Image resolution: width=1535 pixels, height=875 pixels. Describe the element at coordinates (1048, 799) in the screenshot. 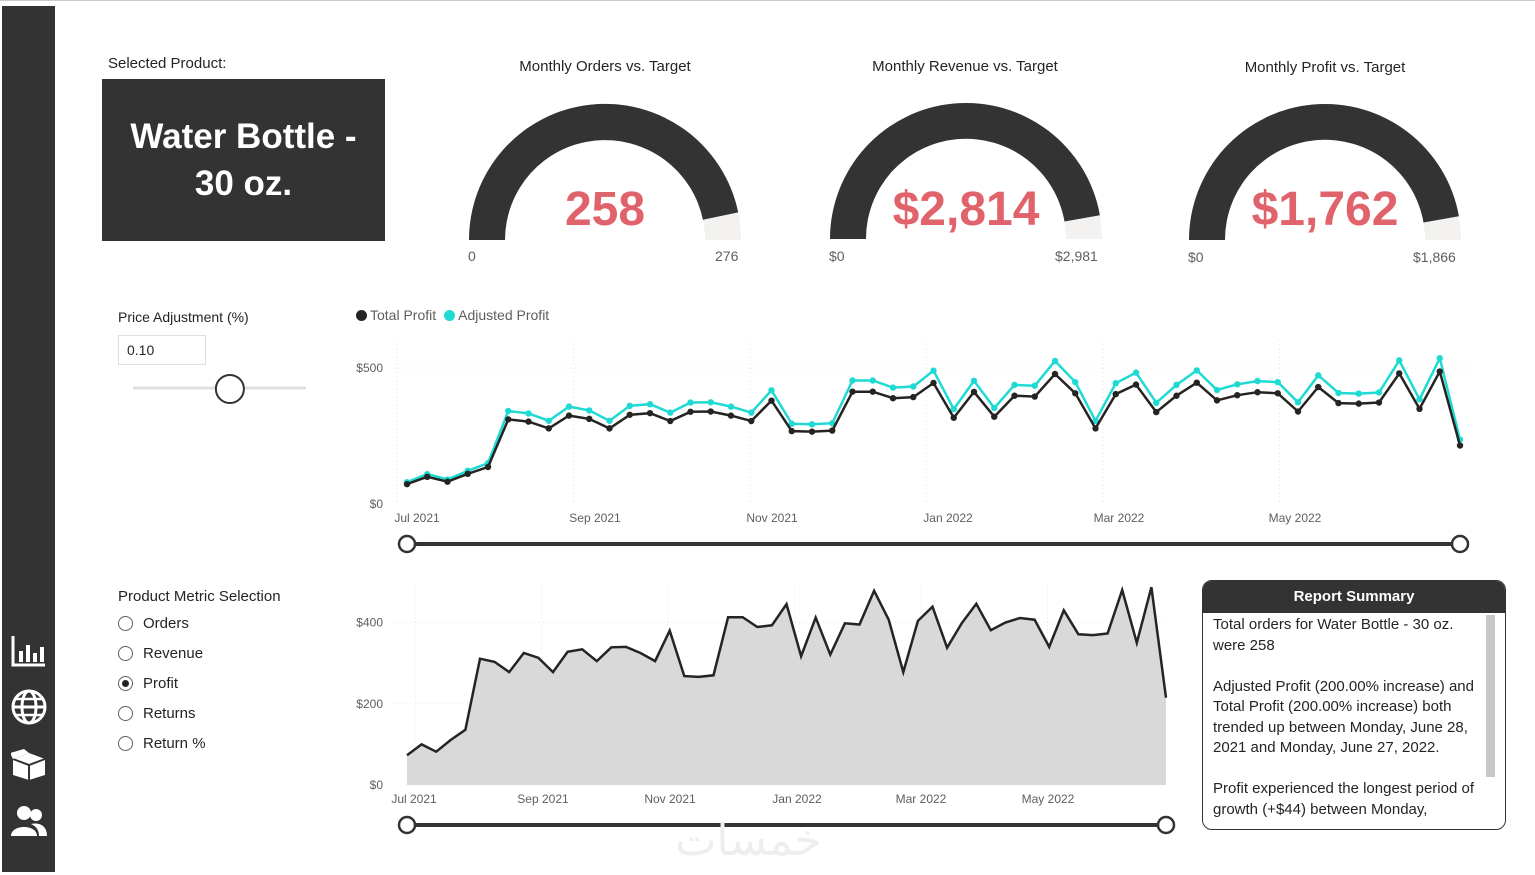

I see `x-tick-label: May 2022` at that location.